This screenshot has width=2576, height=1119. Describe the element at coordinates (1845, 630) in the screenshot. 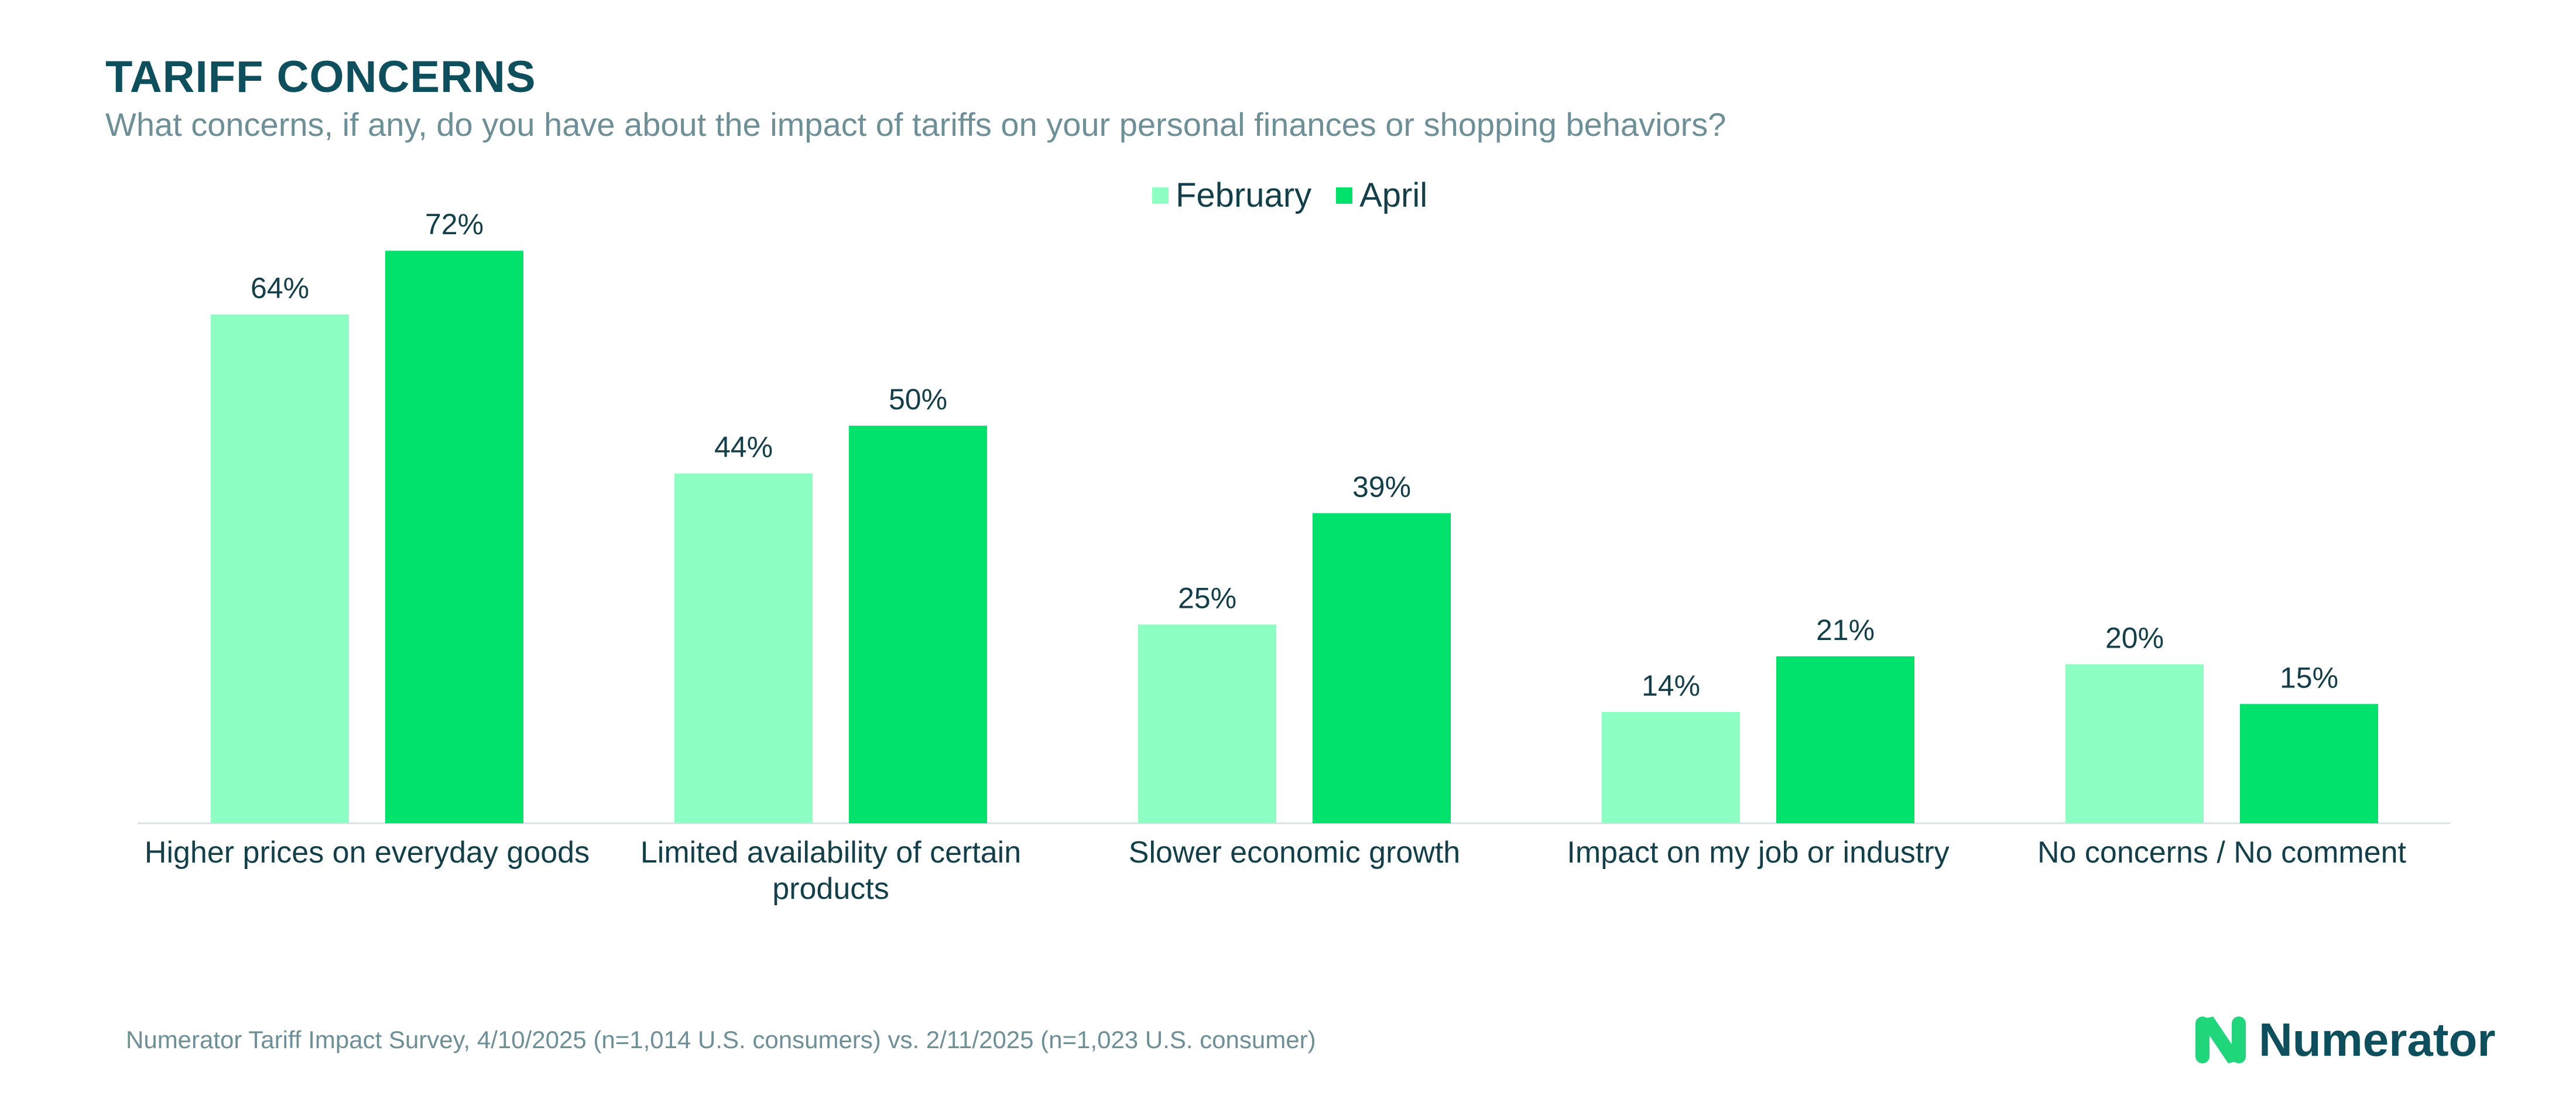

I see `data-label-april-3: 21%` at that location.